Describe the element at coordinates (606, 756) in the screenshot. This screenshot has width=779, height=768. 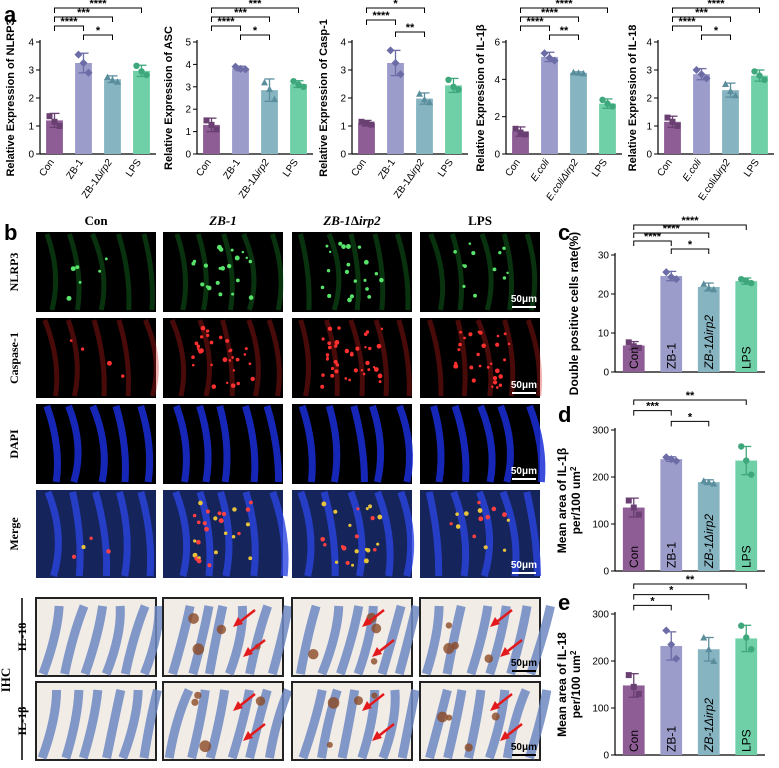
I see `y-tick-label: 0` at that location.